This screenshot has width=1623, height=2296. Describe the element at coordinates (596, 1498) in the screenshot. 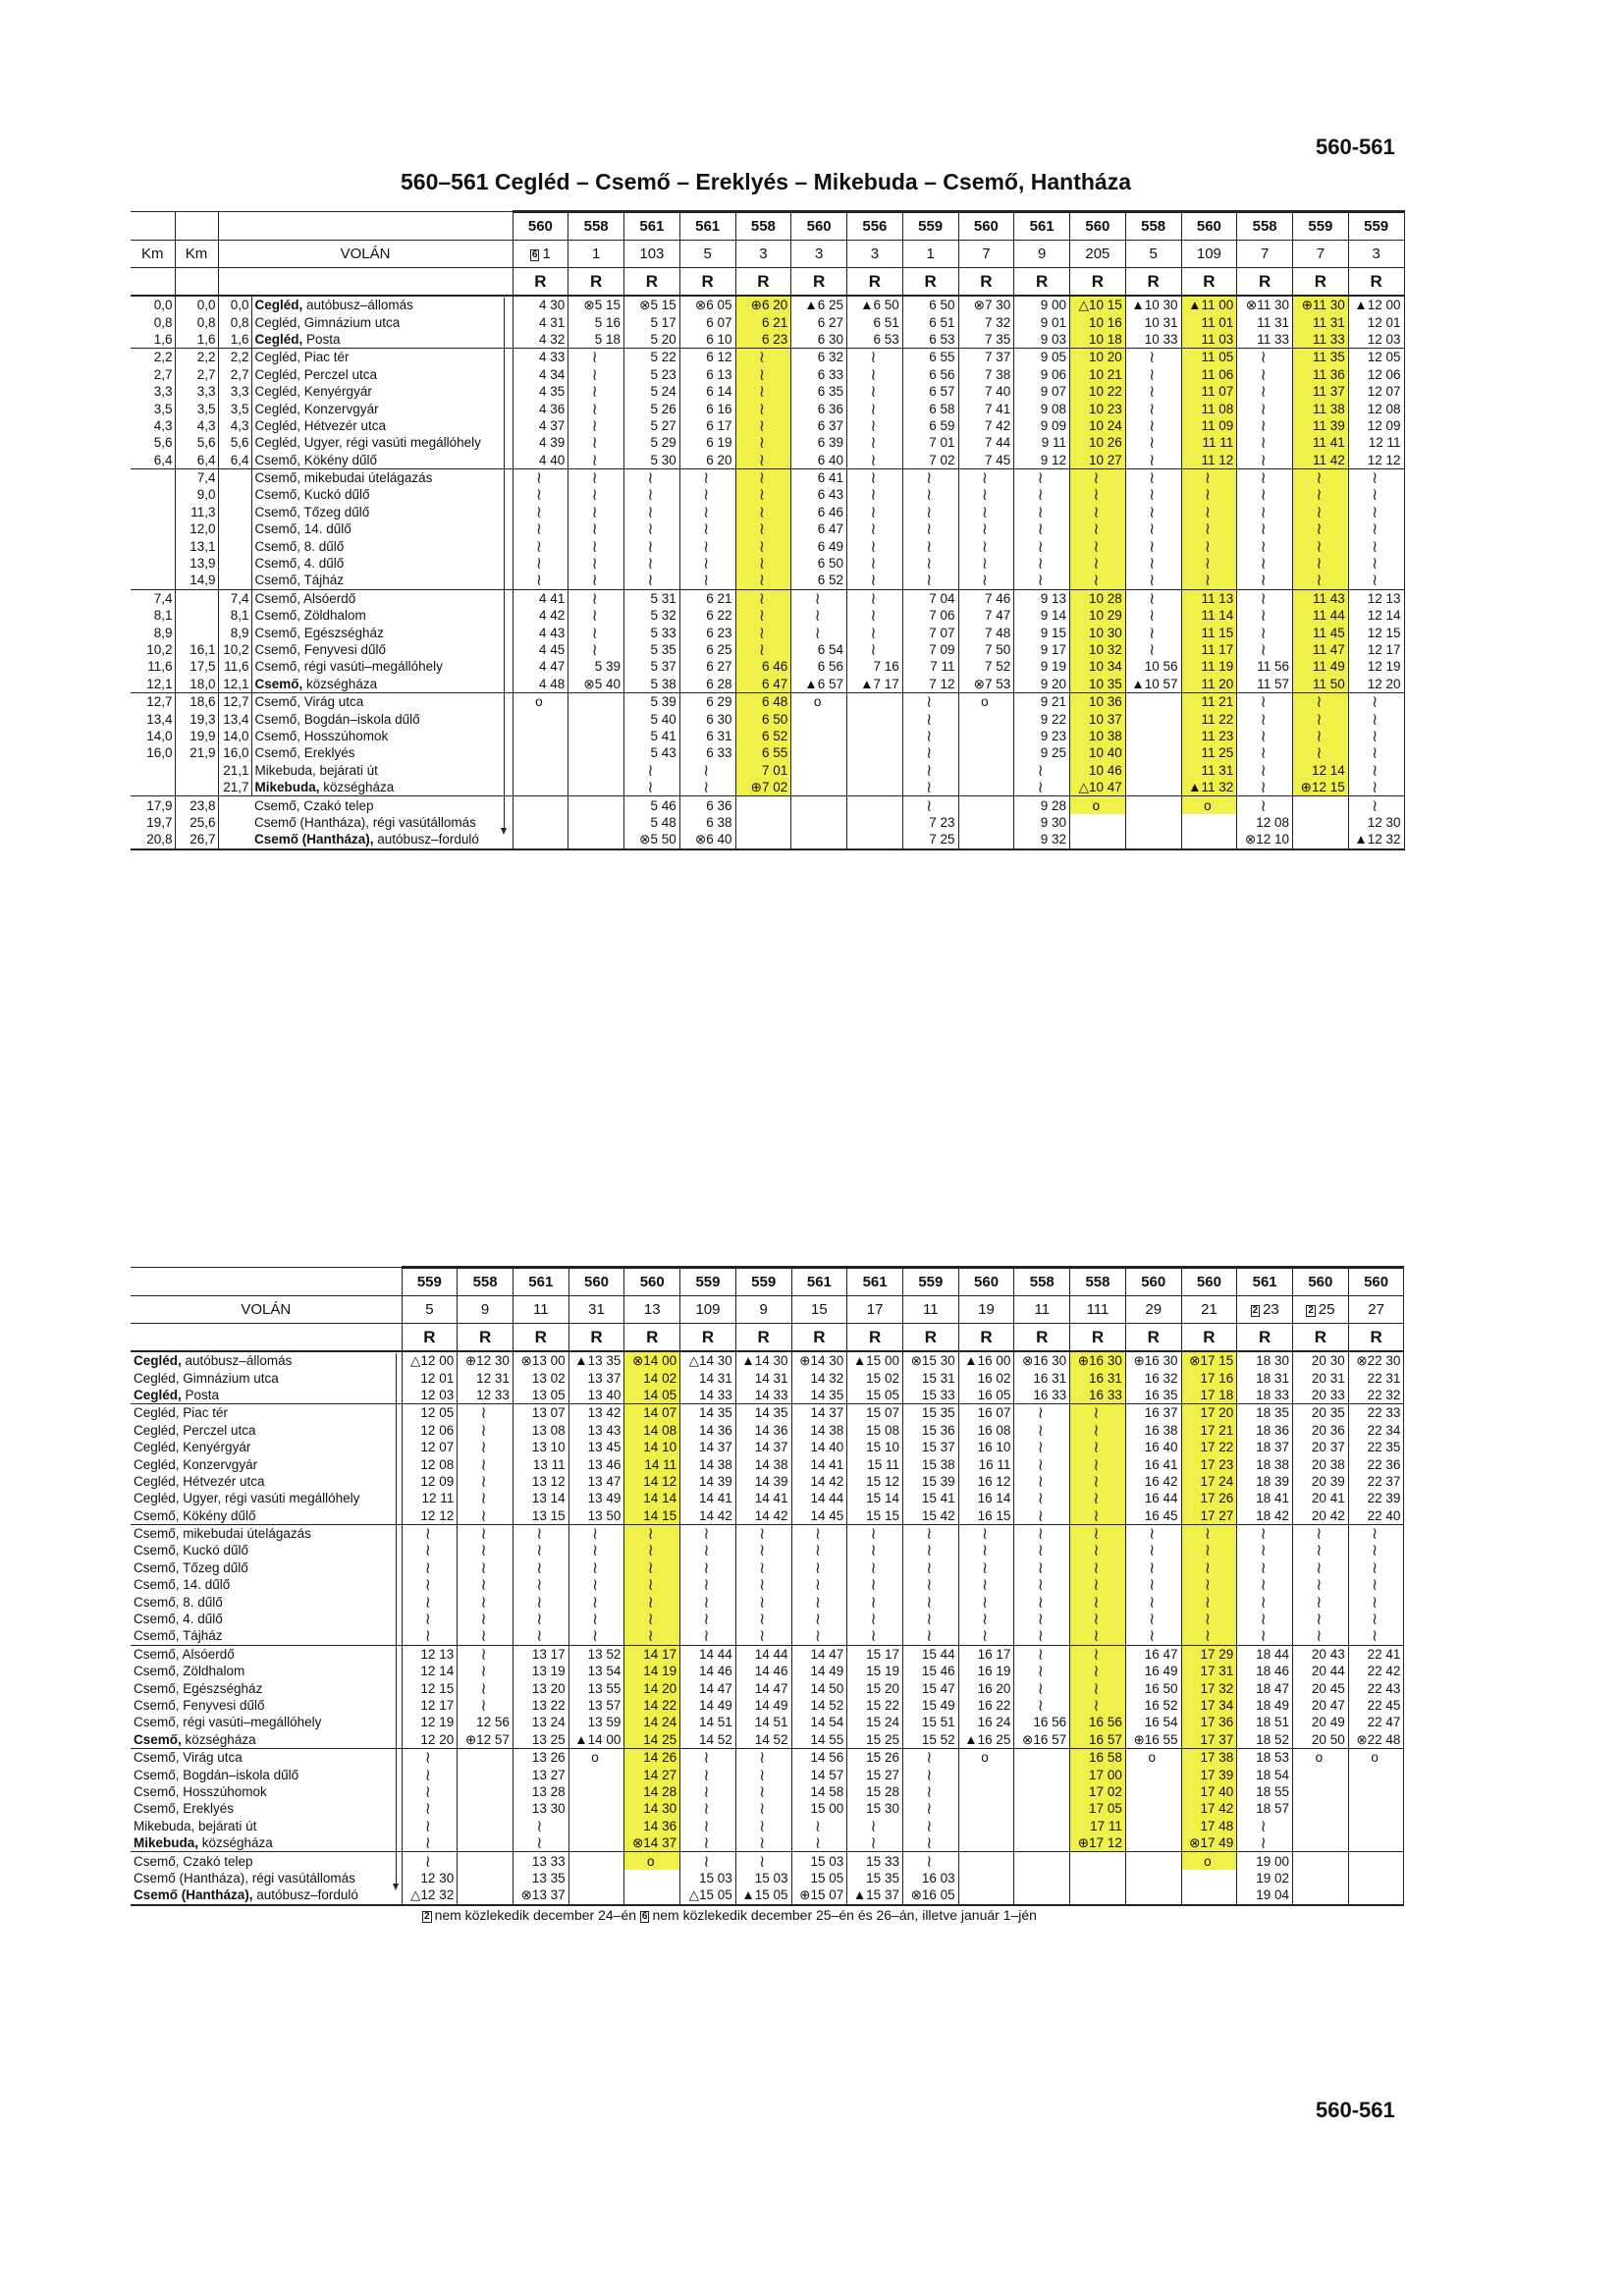

I see `departure-time: 13 49` at that location.